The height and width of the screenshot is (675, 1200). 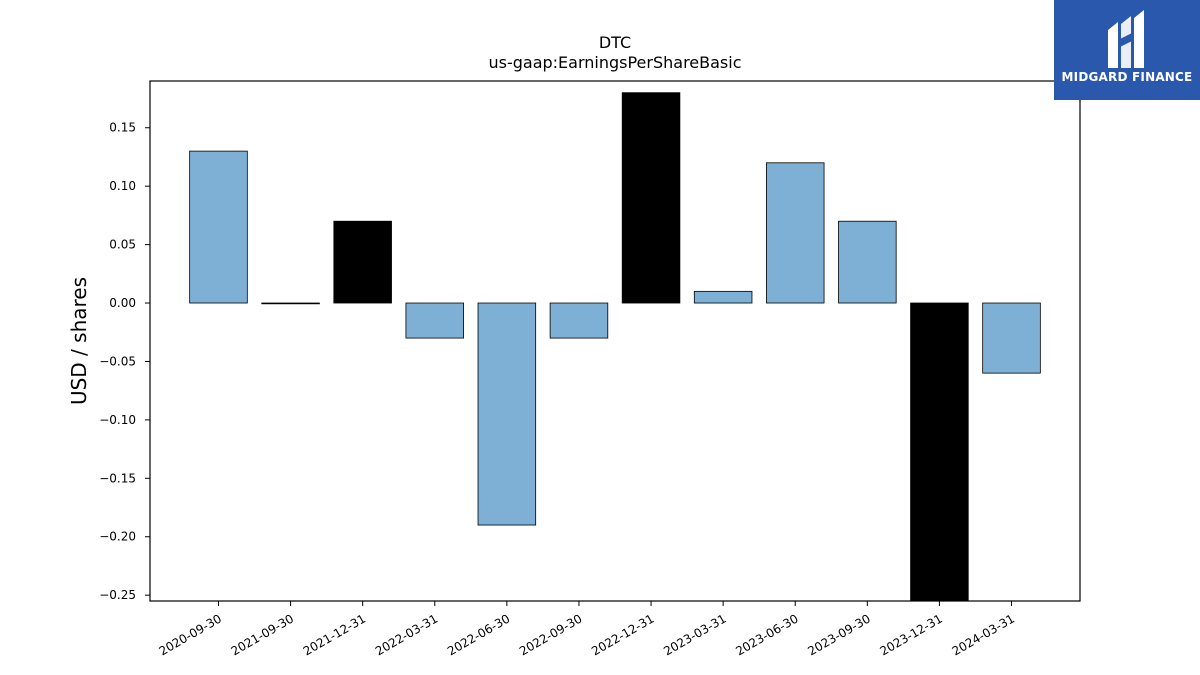 What do you see at coordinates (122, 186) in the screenshot?
I see `y-tick-label: 0.10` at bounding box center [122, 186].